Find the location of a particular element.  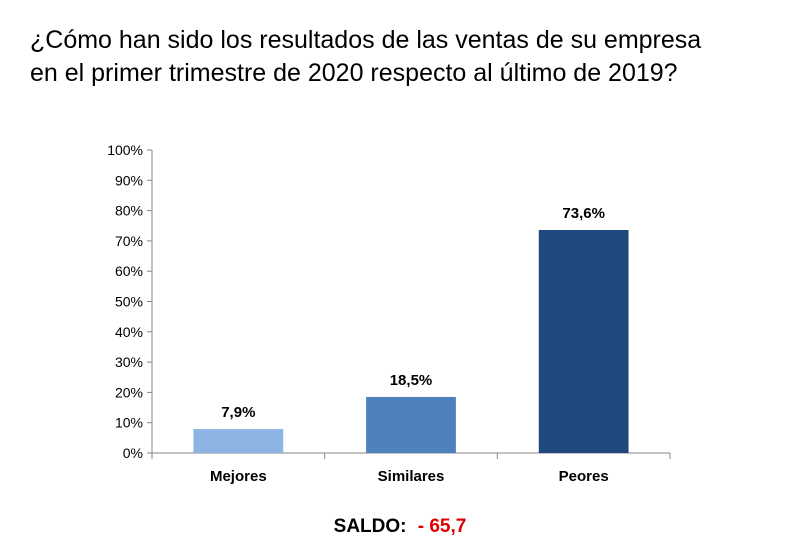

category-label: Similares is located at coordinates (411, 476).